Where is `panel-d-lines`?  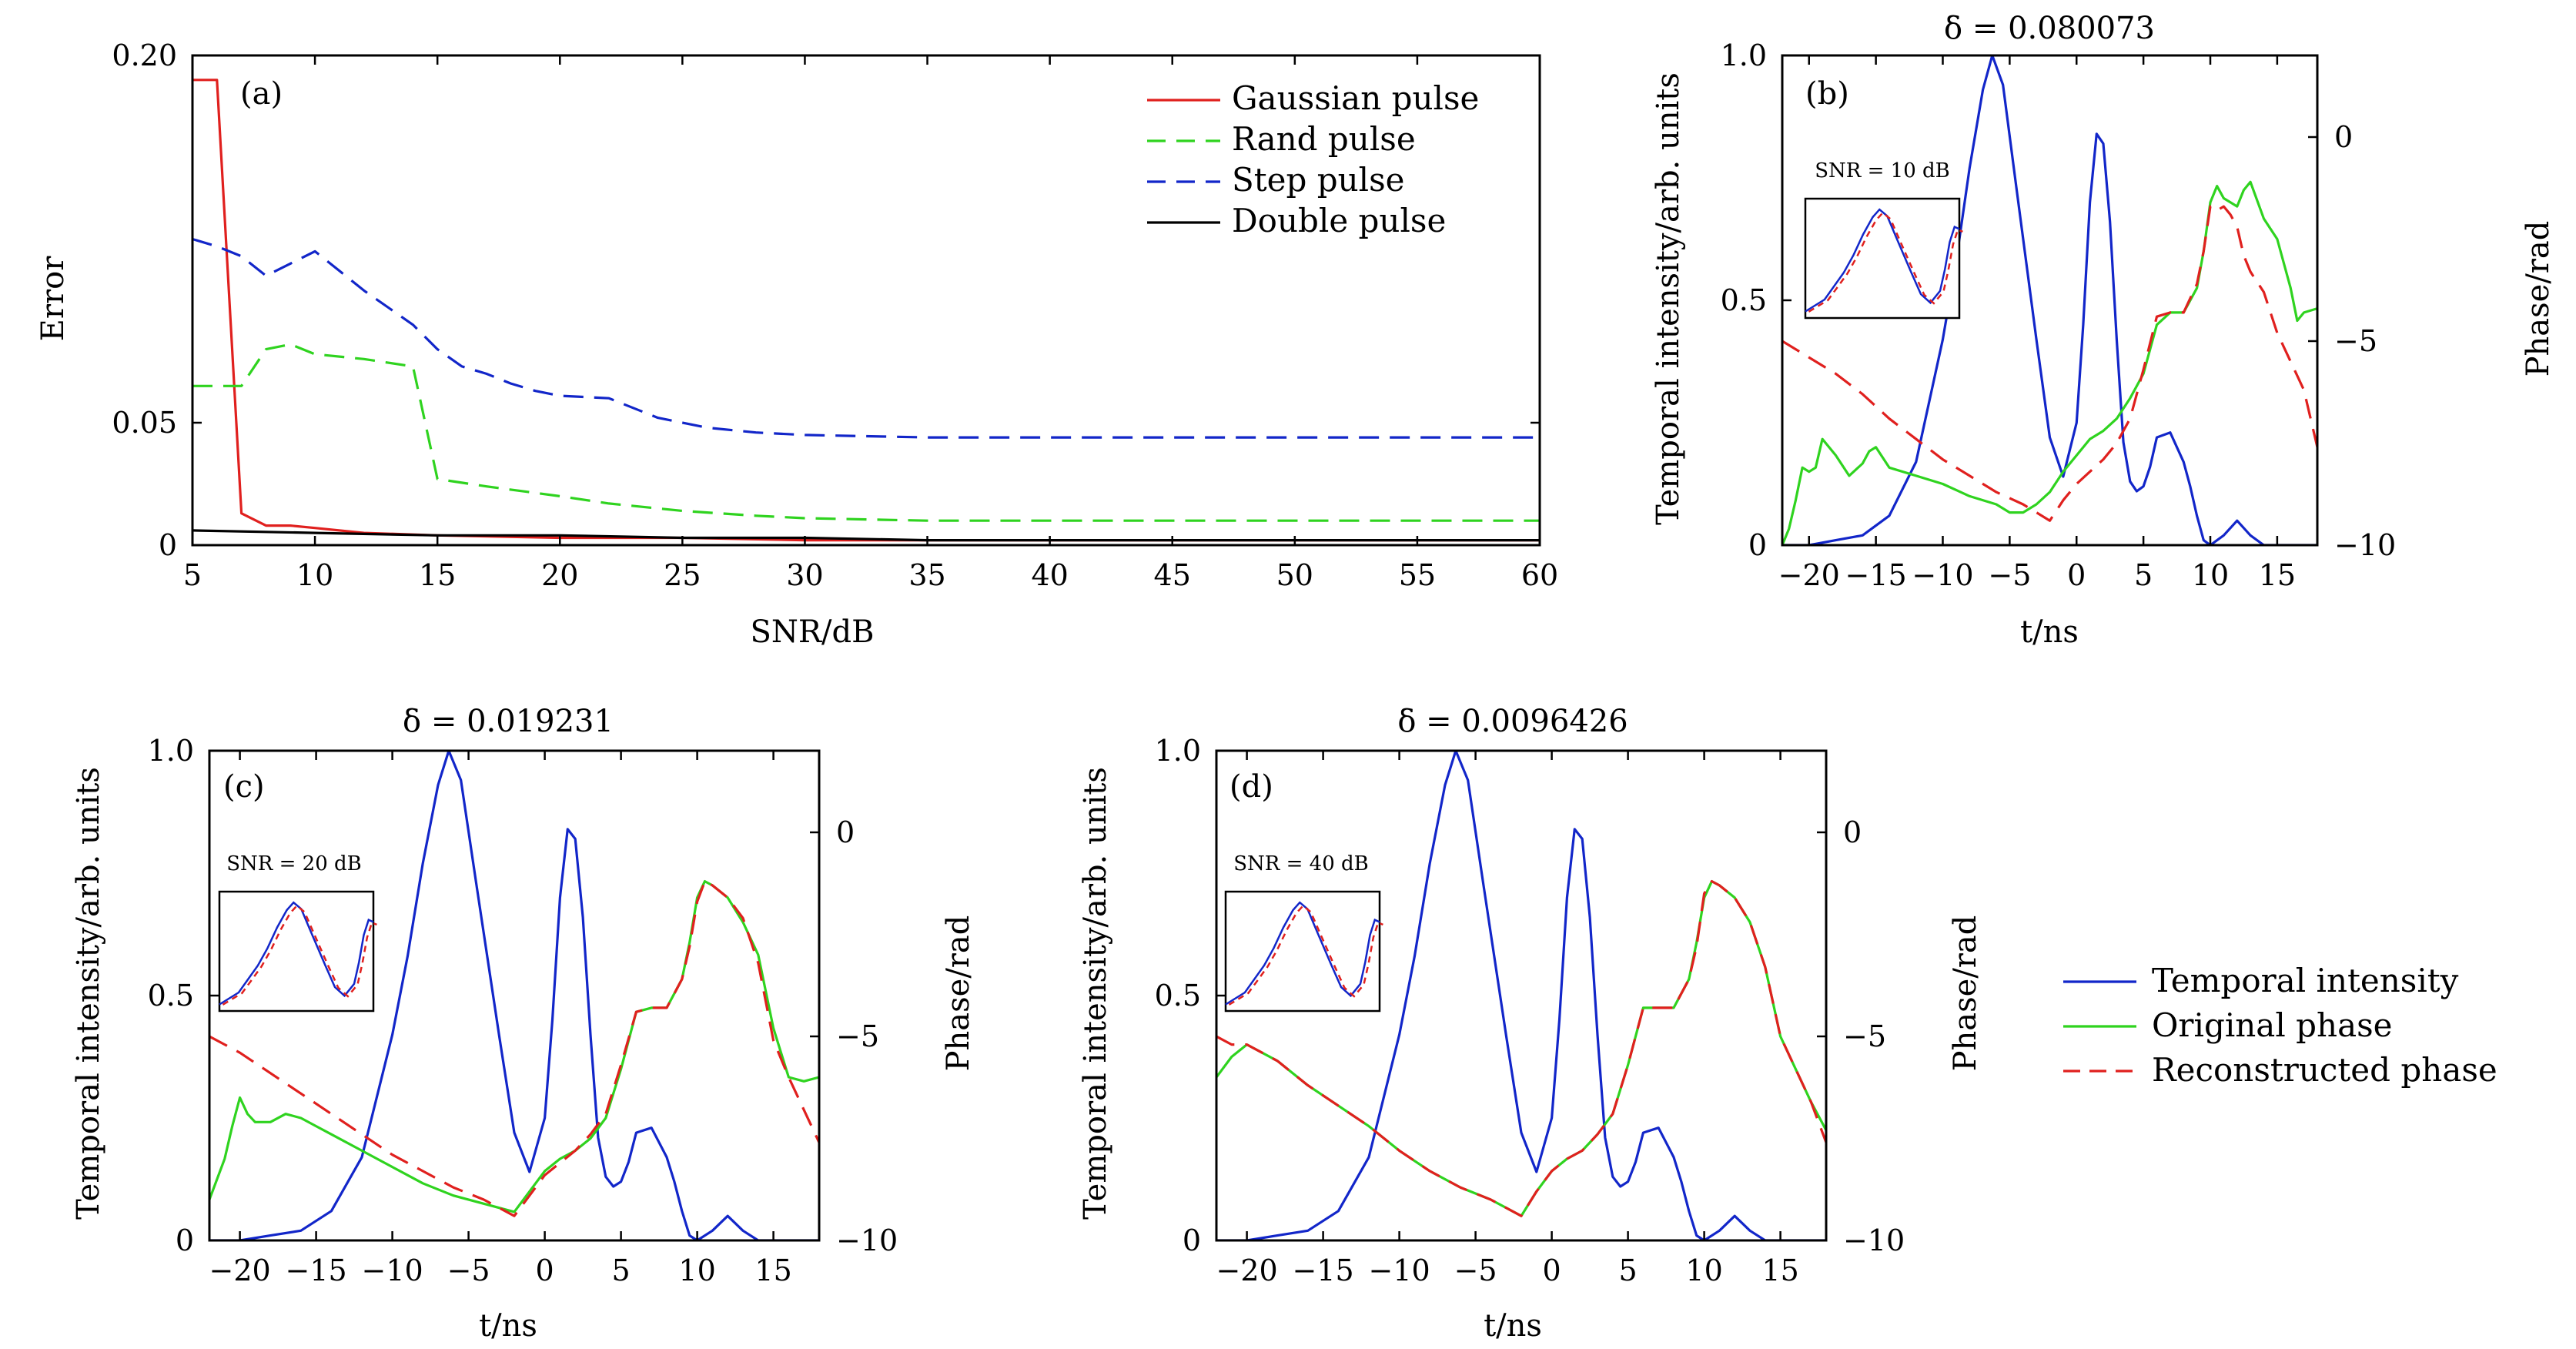 panel-d-lines is located at coordinates (1521, 995).